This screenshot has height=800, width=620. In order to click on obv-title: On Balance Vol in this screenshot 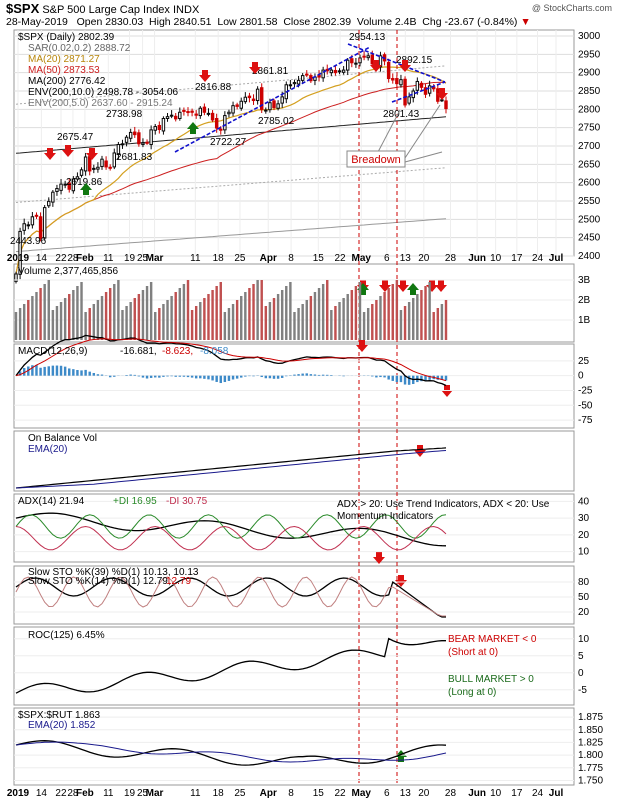, I will do `click(62, 438)`.